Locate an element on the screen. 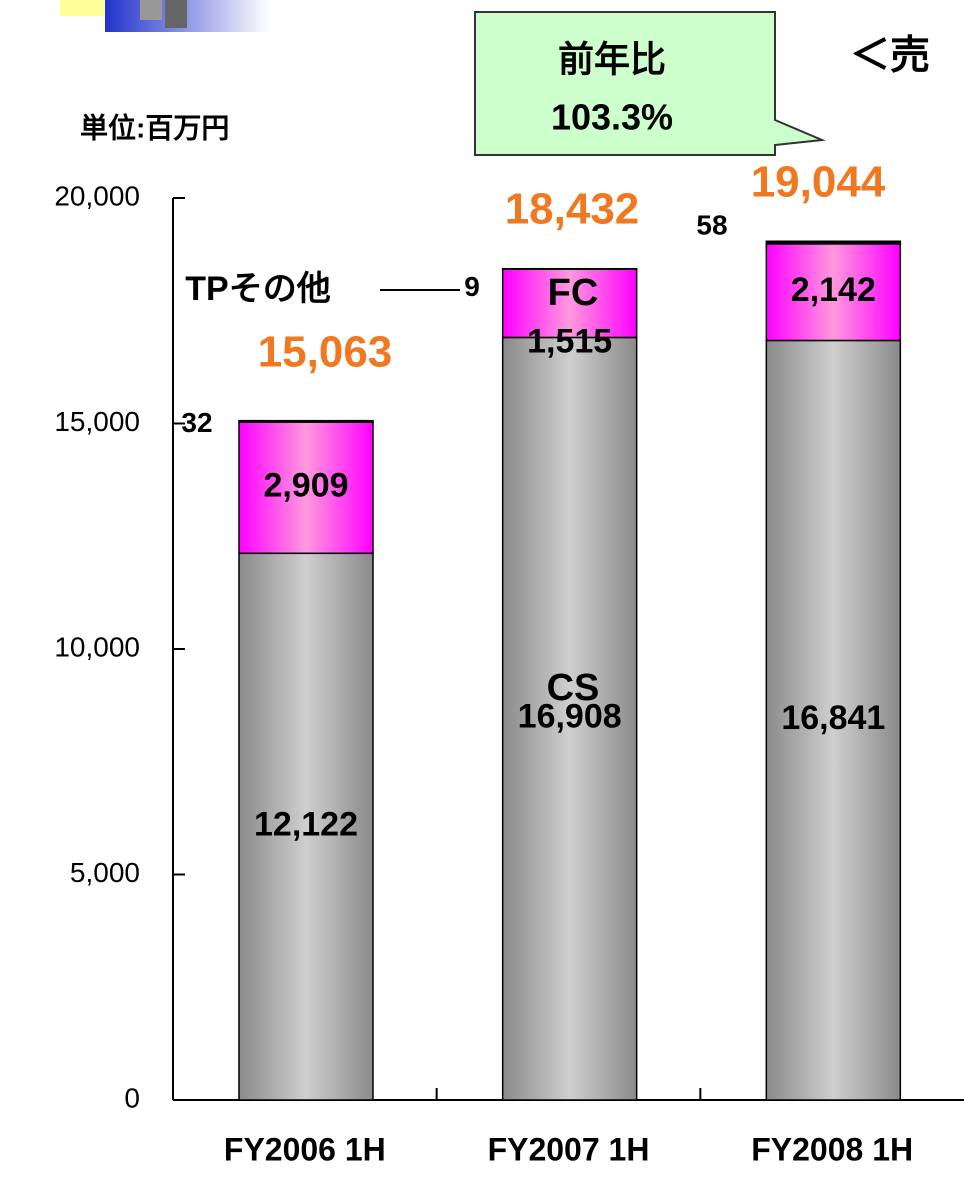 Image resolution: width=964 pixels, height=1184 pixels. data-label: 58 is located at coordinates (711, 225).